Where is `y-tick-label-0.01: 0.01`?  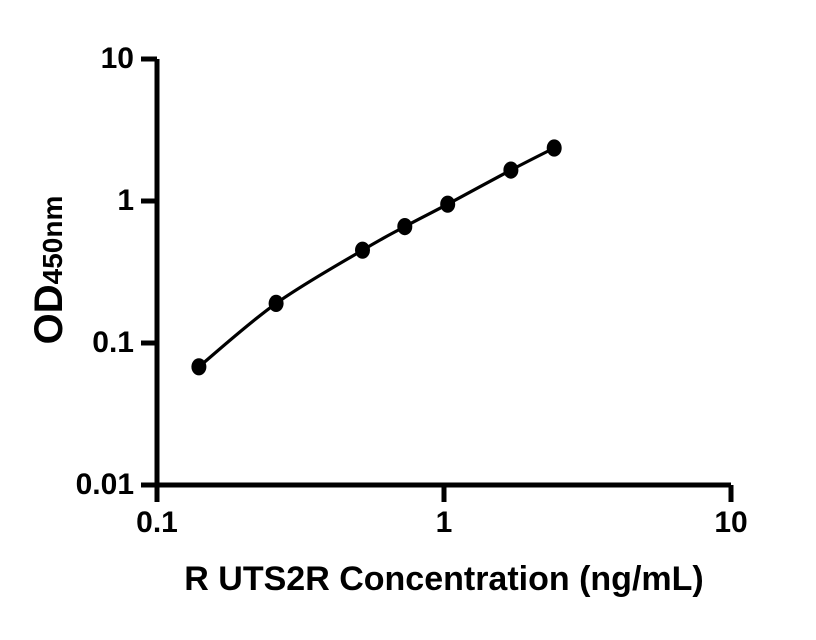
y-tick-label-0.01: 0.01 is located at coordinates (104, 484).